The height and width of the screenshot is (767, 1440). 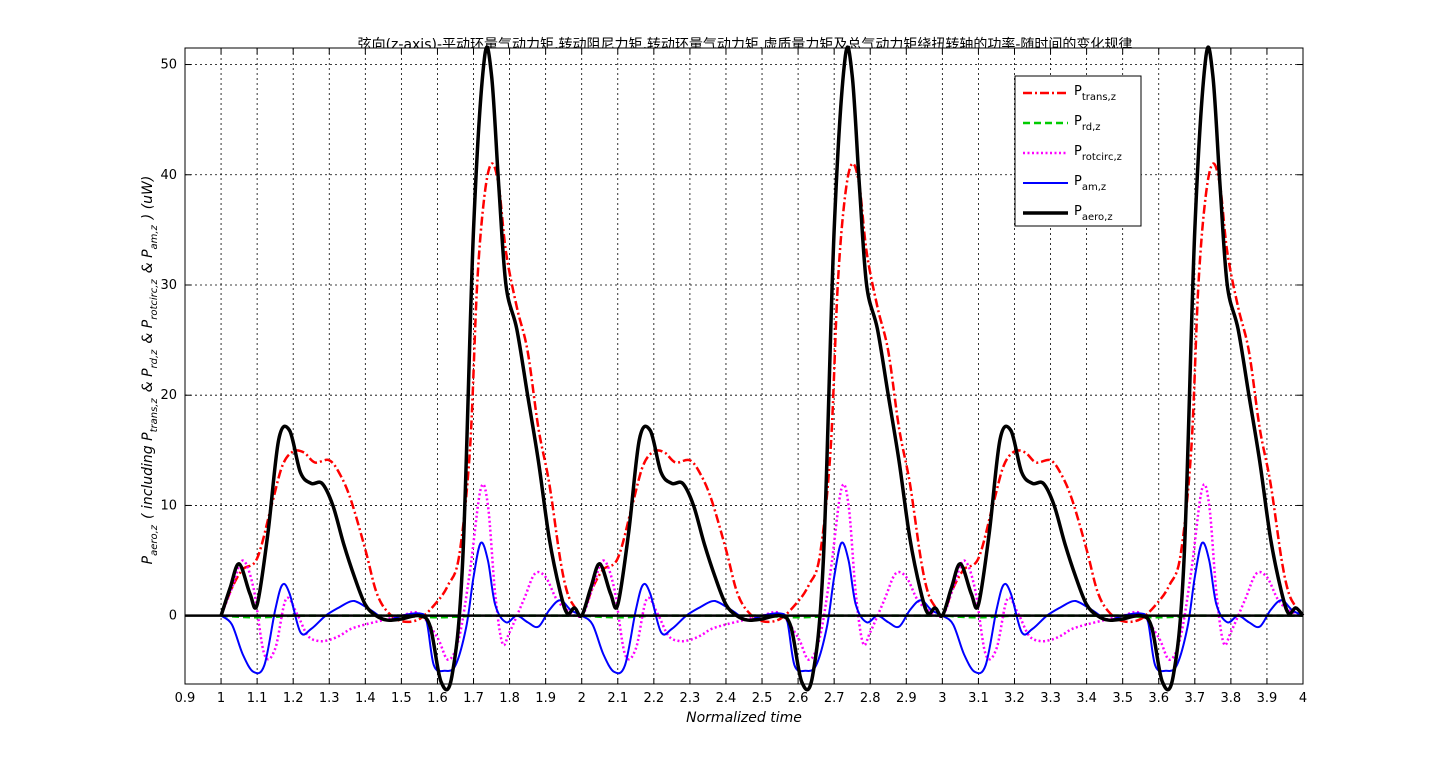 I want to click on x-tick-label: 0.9, so click(x=185, y=698).